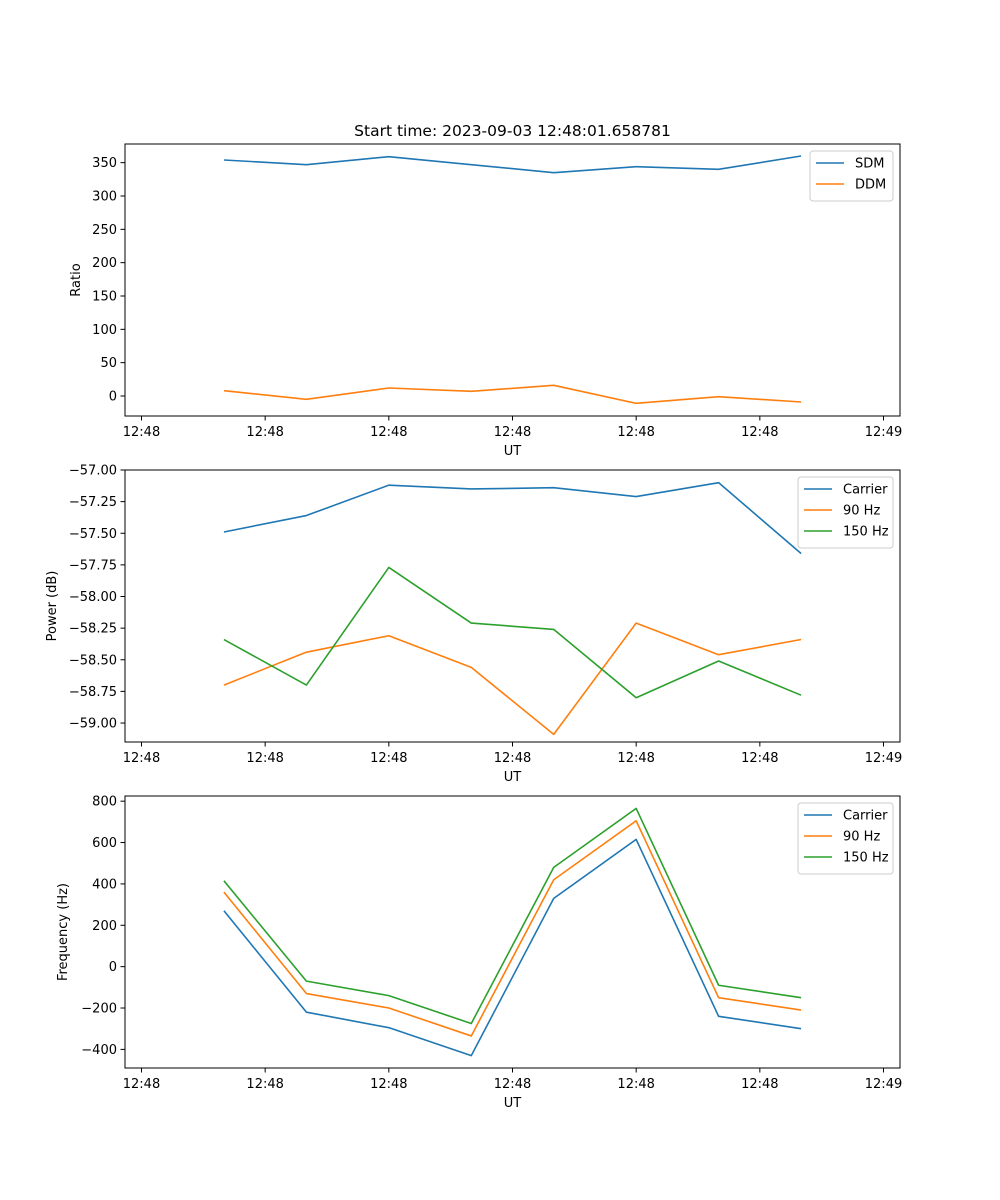 This screenshot has height=1200, width=1000. Describe the element at coordinates (104, 230) in the screenshot. I see `y-tick-label: 250` at that location.